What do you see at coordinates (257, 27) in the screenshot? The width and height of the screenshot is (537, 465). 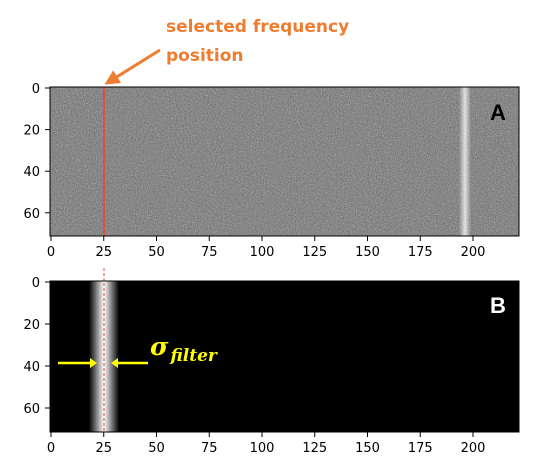 I see `callout-line-1: selected frequency` at bounding box center [257, 27].